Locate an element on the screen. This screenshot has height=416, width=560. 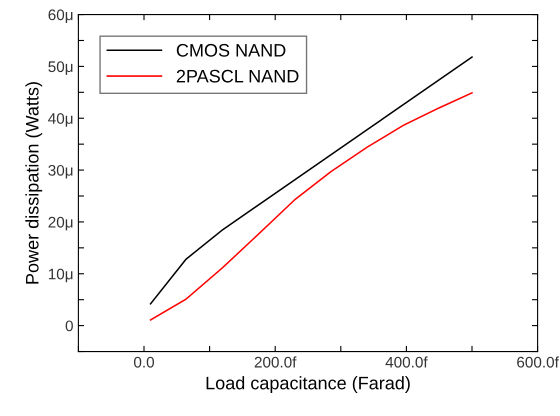
x-tick-label: 400.0f is located at coordinates (407, 362).